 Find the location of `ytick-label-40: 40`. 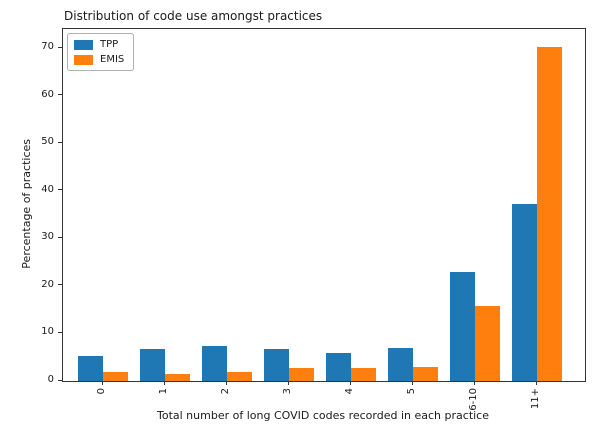

ytick-label-40: 40 is located at coordinates (47, 189).